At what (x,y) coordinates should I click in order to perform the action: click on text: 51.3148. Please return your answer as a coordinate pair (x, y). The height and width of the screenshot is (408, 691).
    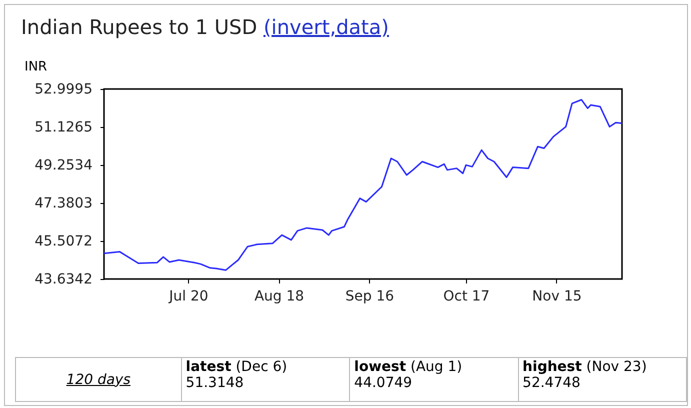
    Looking at the image, I should click on (215, 383).